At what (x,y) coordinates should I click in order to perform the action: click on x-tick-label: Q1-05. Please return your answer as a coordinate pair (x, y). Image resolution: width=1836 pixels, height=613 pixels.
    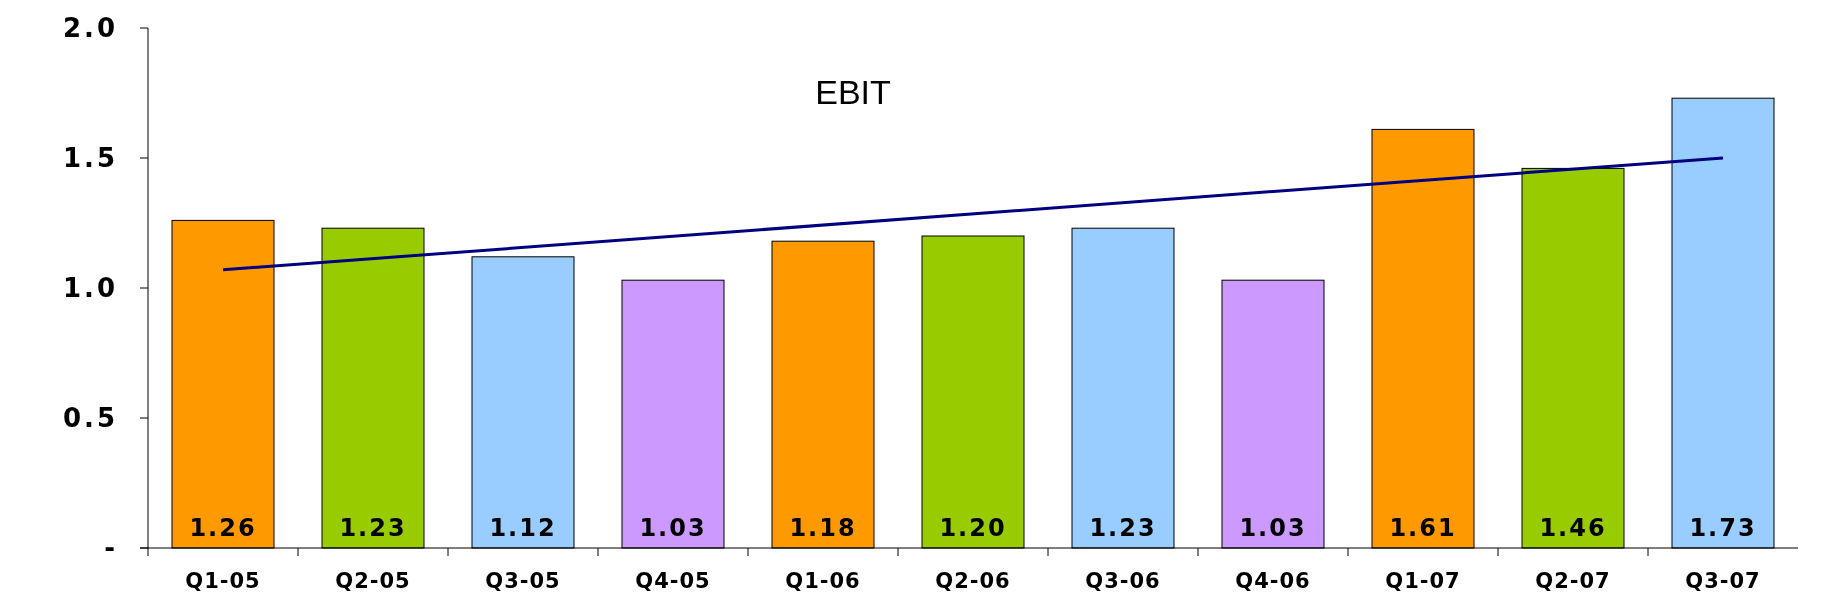
    Looking at the image, I should click on (223, 581).